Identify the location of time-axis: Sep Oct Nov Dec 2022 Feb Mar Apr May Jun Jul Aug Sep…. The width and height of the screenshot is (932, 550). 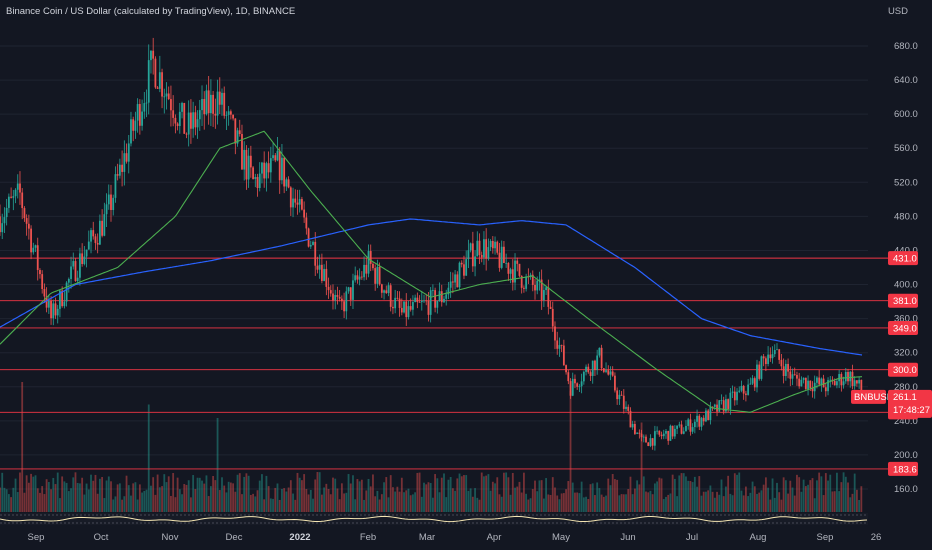
(455, 537).